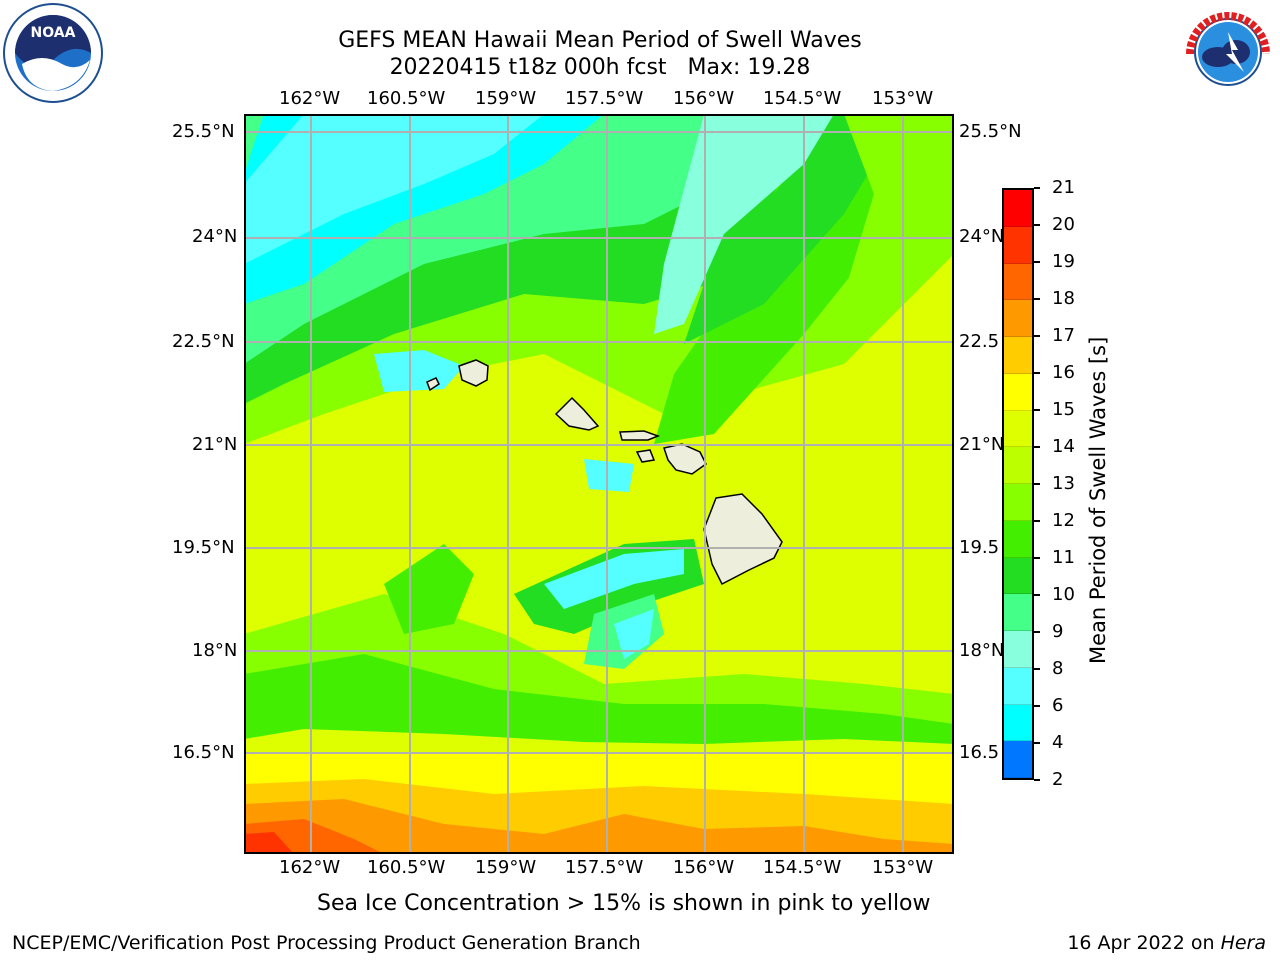  What do you see at coordinates (215, 650) in the screenshot?
I see `lat-label-left: 18°N` at bounding box center [215, 650].